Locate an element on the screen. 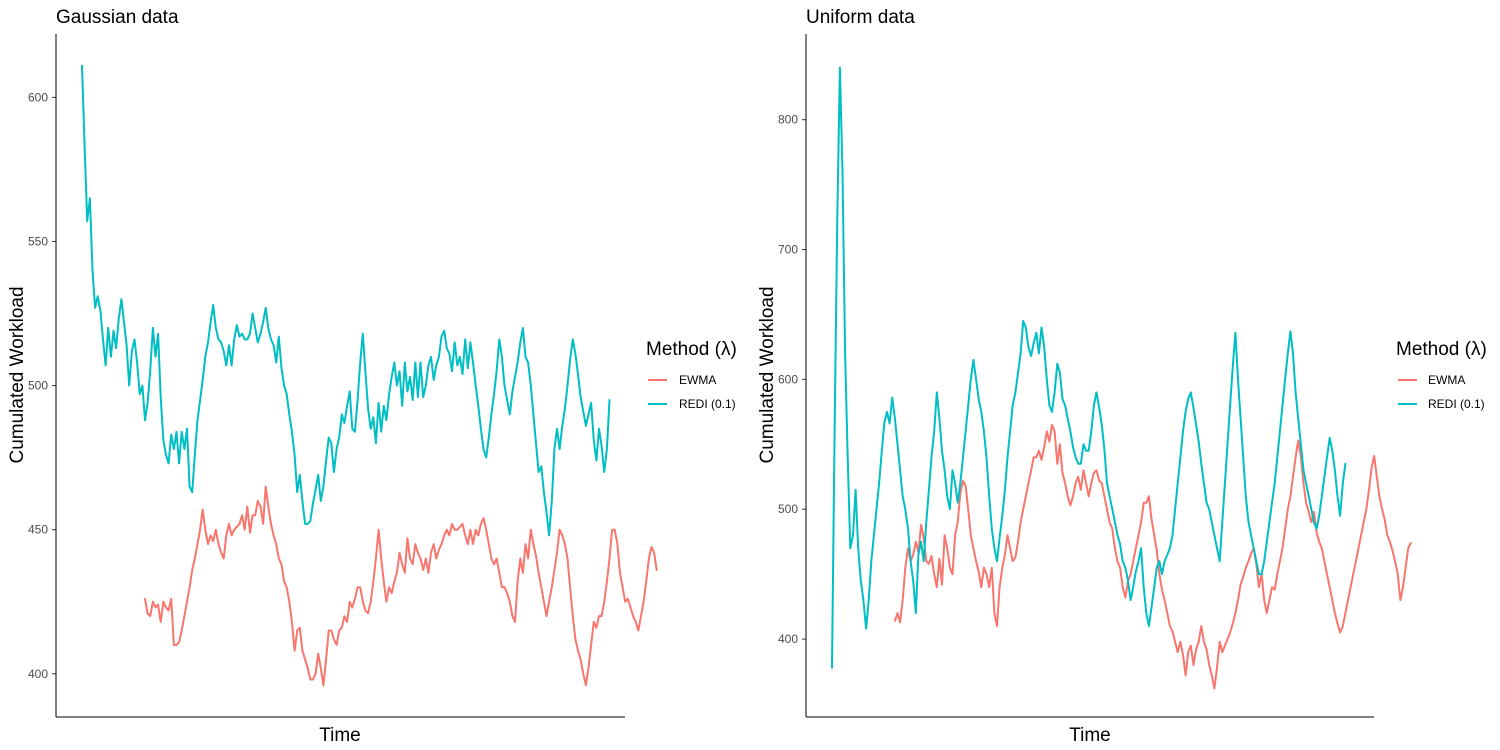 The height and width of the screenshot is (750, 1500). y-tick-label: 550 is located at coordinates (38, 241).